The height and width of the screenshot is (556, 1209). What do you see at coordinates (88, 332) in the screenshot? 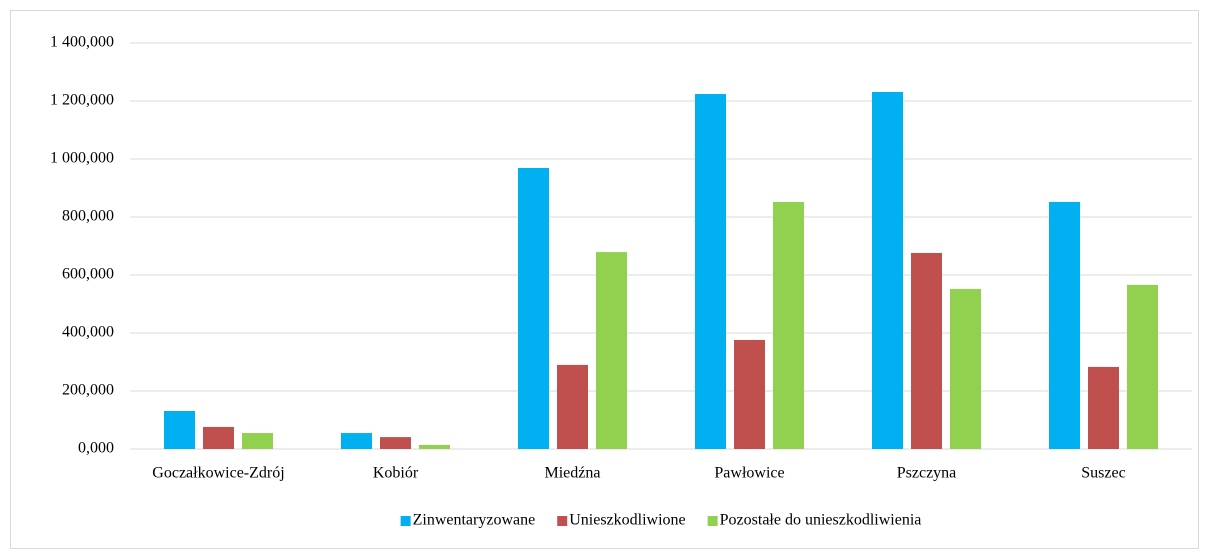
I see `y-tick-label: 400,000` at bounding box center [88, 332].